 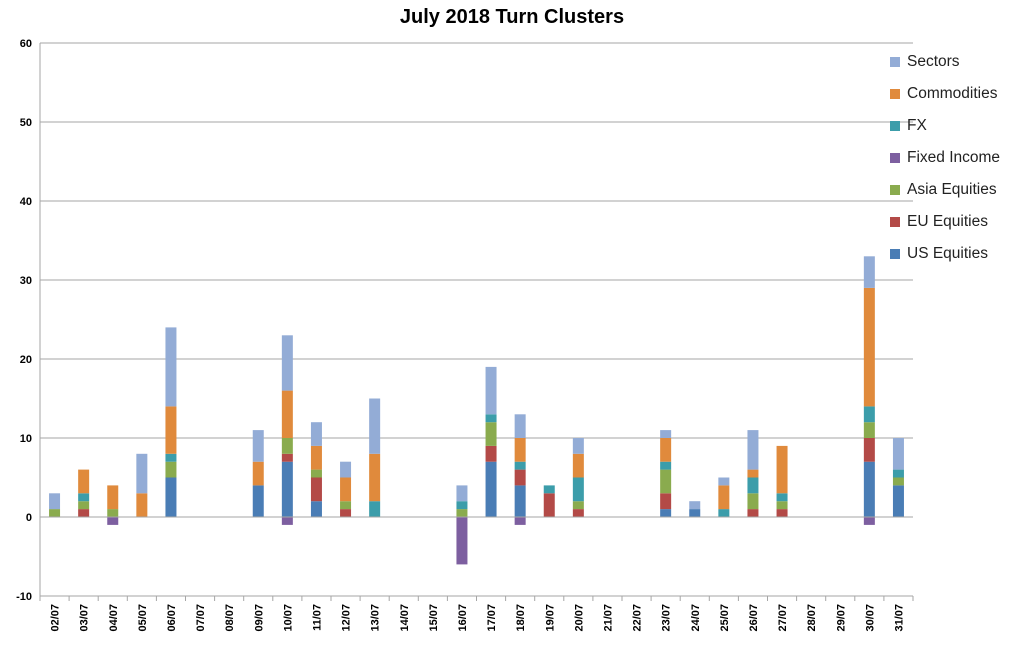 What do you see at coordinates (899, 618) in the screenshot?
I see `x-tick-label: 31/07` at bounding box center [899, 618].